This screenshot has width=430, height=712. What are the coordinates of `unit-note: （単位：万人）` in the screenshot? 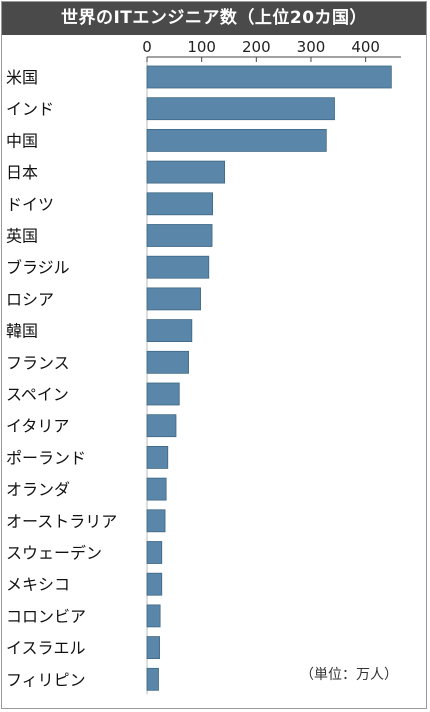 It's located at (349, 675).